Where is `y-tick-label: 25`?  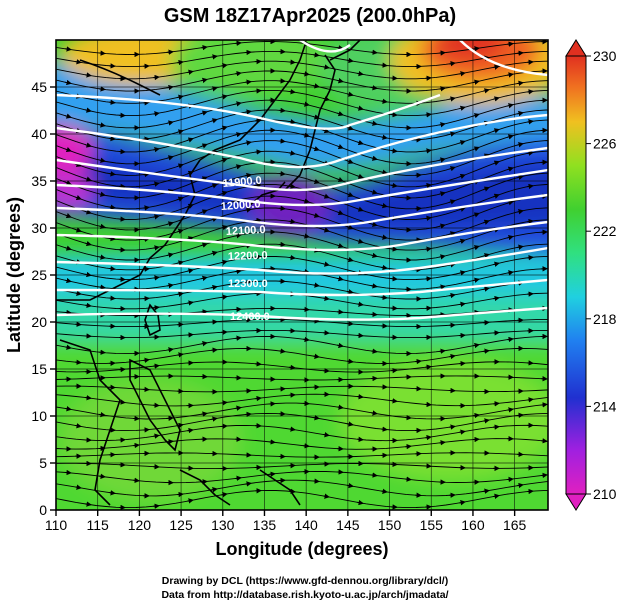 y-tick-label: 25 is located at coordinates (39, 275).